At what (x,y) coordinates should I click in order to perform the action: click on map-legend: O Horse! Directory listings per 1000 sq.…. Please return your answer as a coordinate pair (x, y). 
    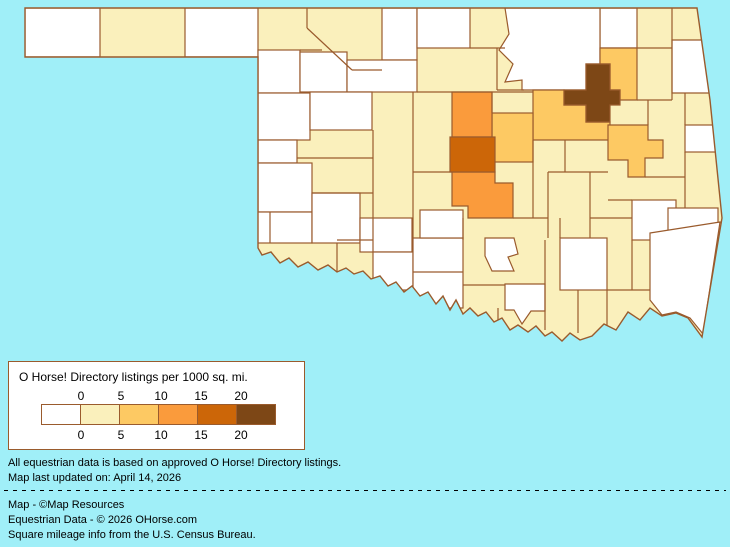
    Looking at the image, I should click on (156, 405).